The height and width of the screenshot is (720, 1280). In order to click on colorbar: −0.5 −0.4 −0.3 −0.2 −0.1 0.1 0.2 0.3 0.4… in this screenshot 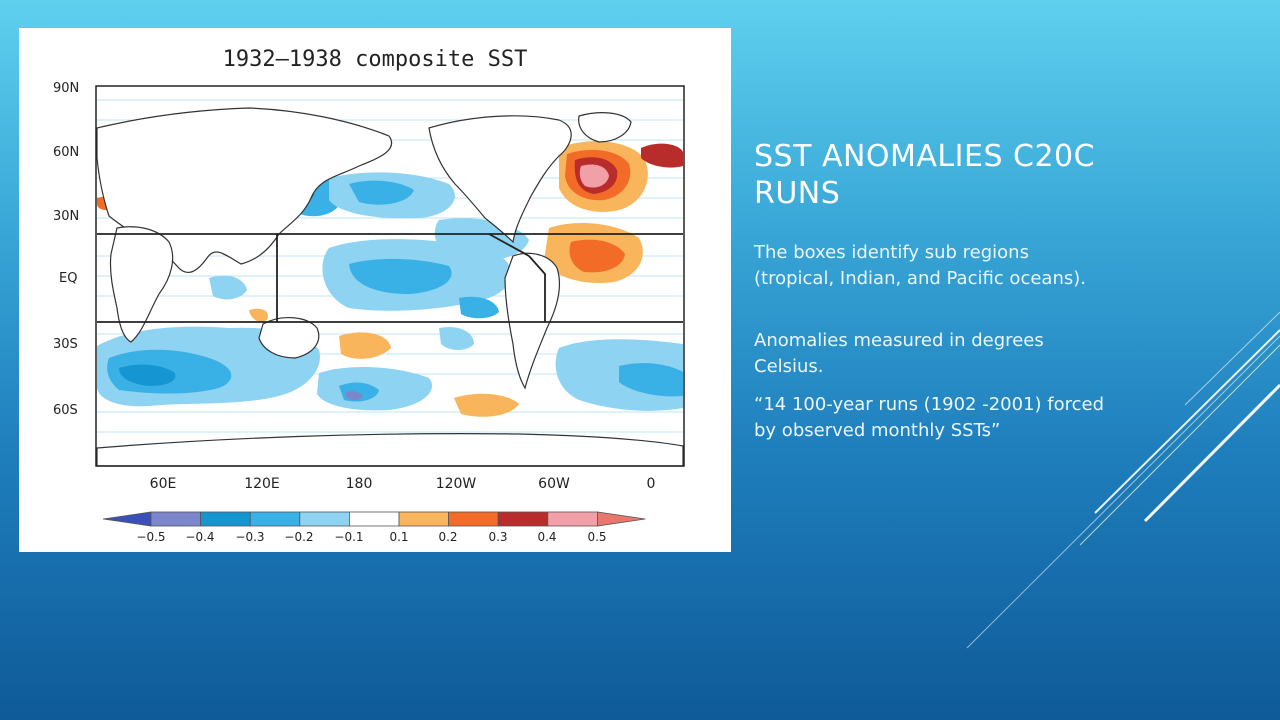, I will do `click(374, 527)`.